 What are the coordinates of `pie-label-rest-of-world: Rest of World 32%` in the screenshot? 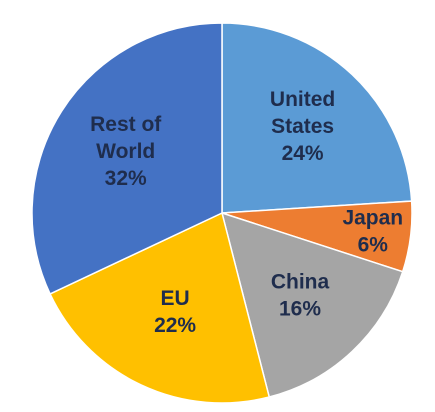 It's located at (126, 150).